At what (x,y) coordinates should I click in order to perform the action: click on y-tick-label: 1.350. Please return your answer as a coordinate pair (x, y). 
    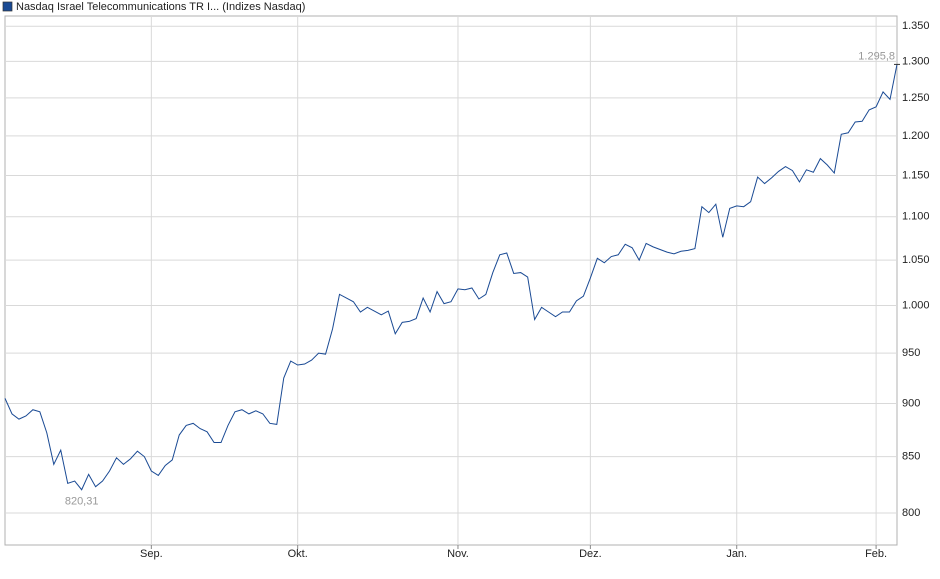
    Looking at the image, I should click on (916, 26).